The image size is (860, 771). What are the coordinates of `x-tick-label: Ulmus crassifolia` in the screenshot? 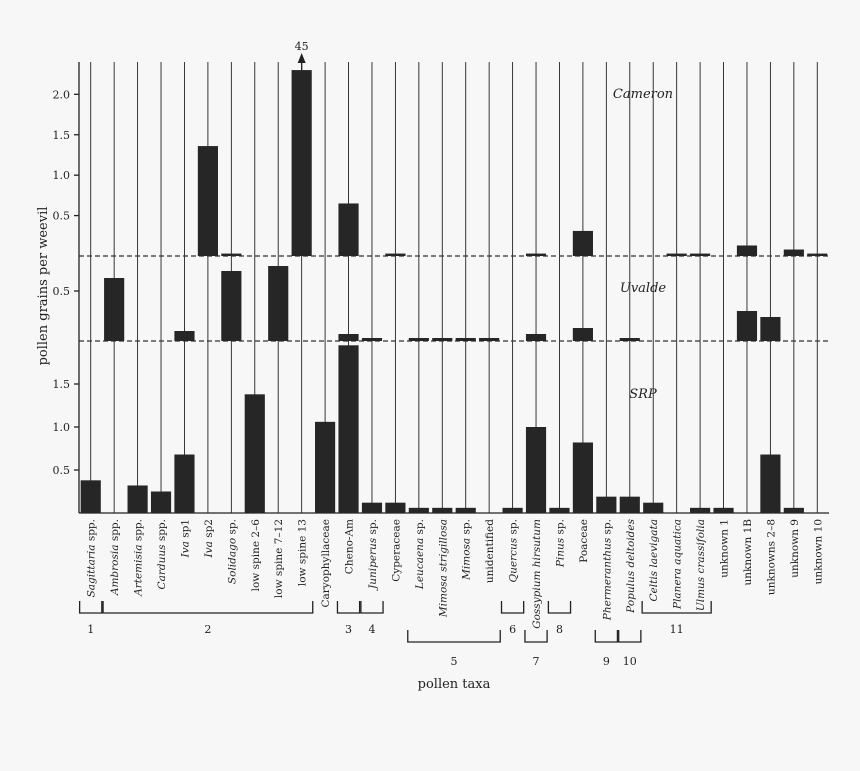 It's located at (701, 565).